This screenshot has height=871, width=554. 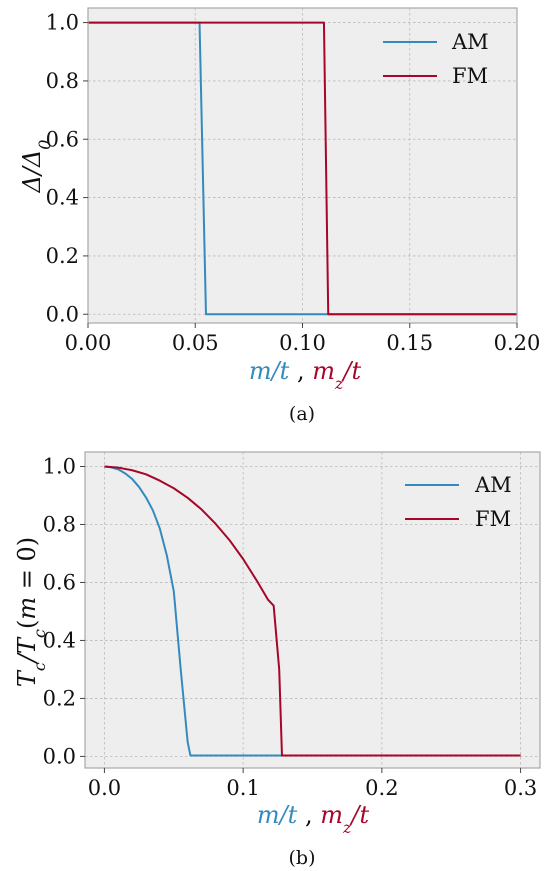 I want to click on legend-b: AM FM, so click(x=458, y=502).